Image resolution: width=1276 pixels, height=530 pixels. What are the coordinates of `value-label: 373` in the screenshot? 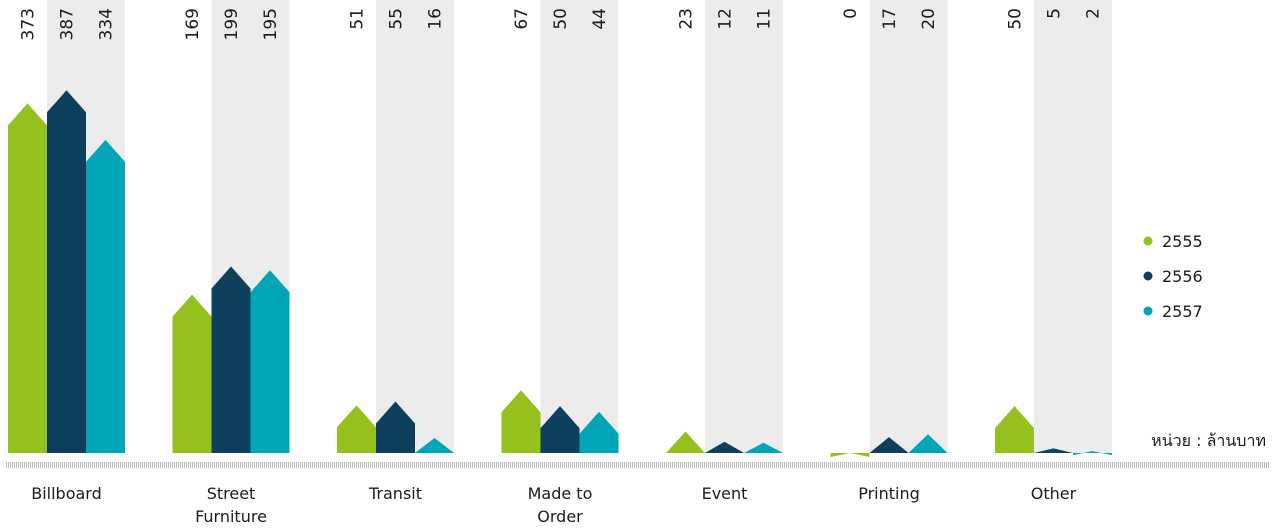 It's located at (29, 24).